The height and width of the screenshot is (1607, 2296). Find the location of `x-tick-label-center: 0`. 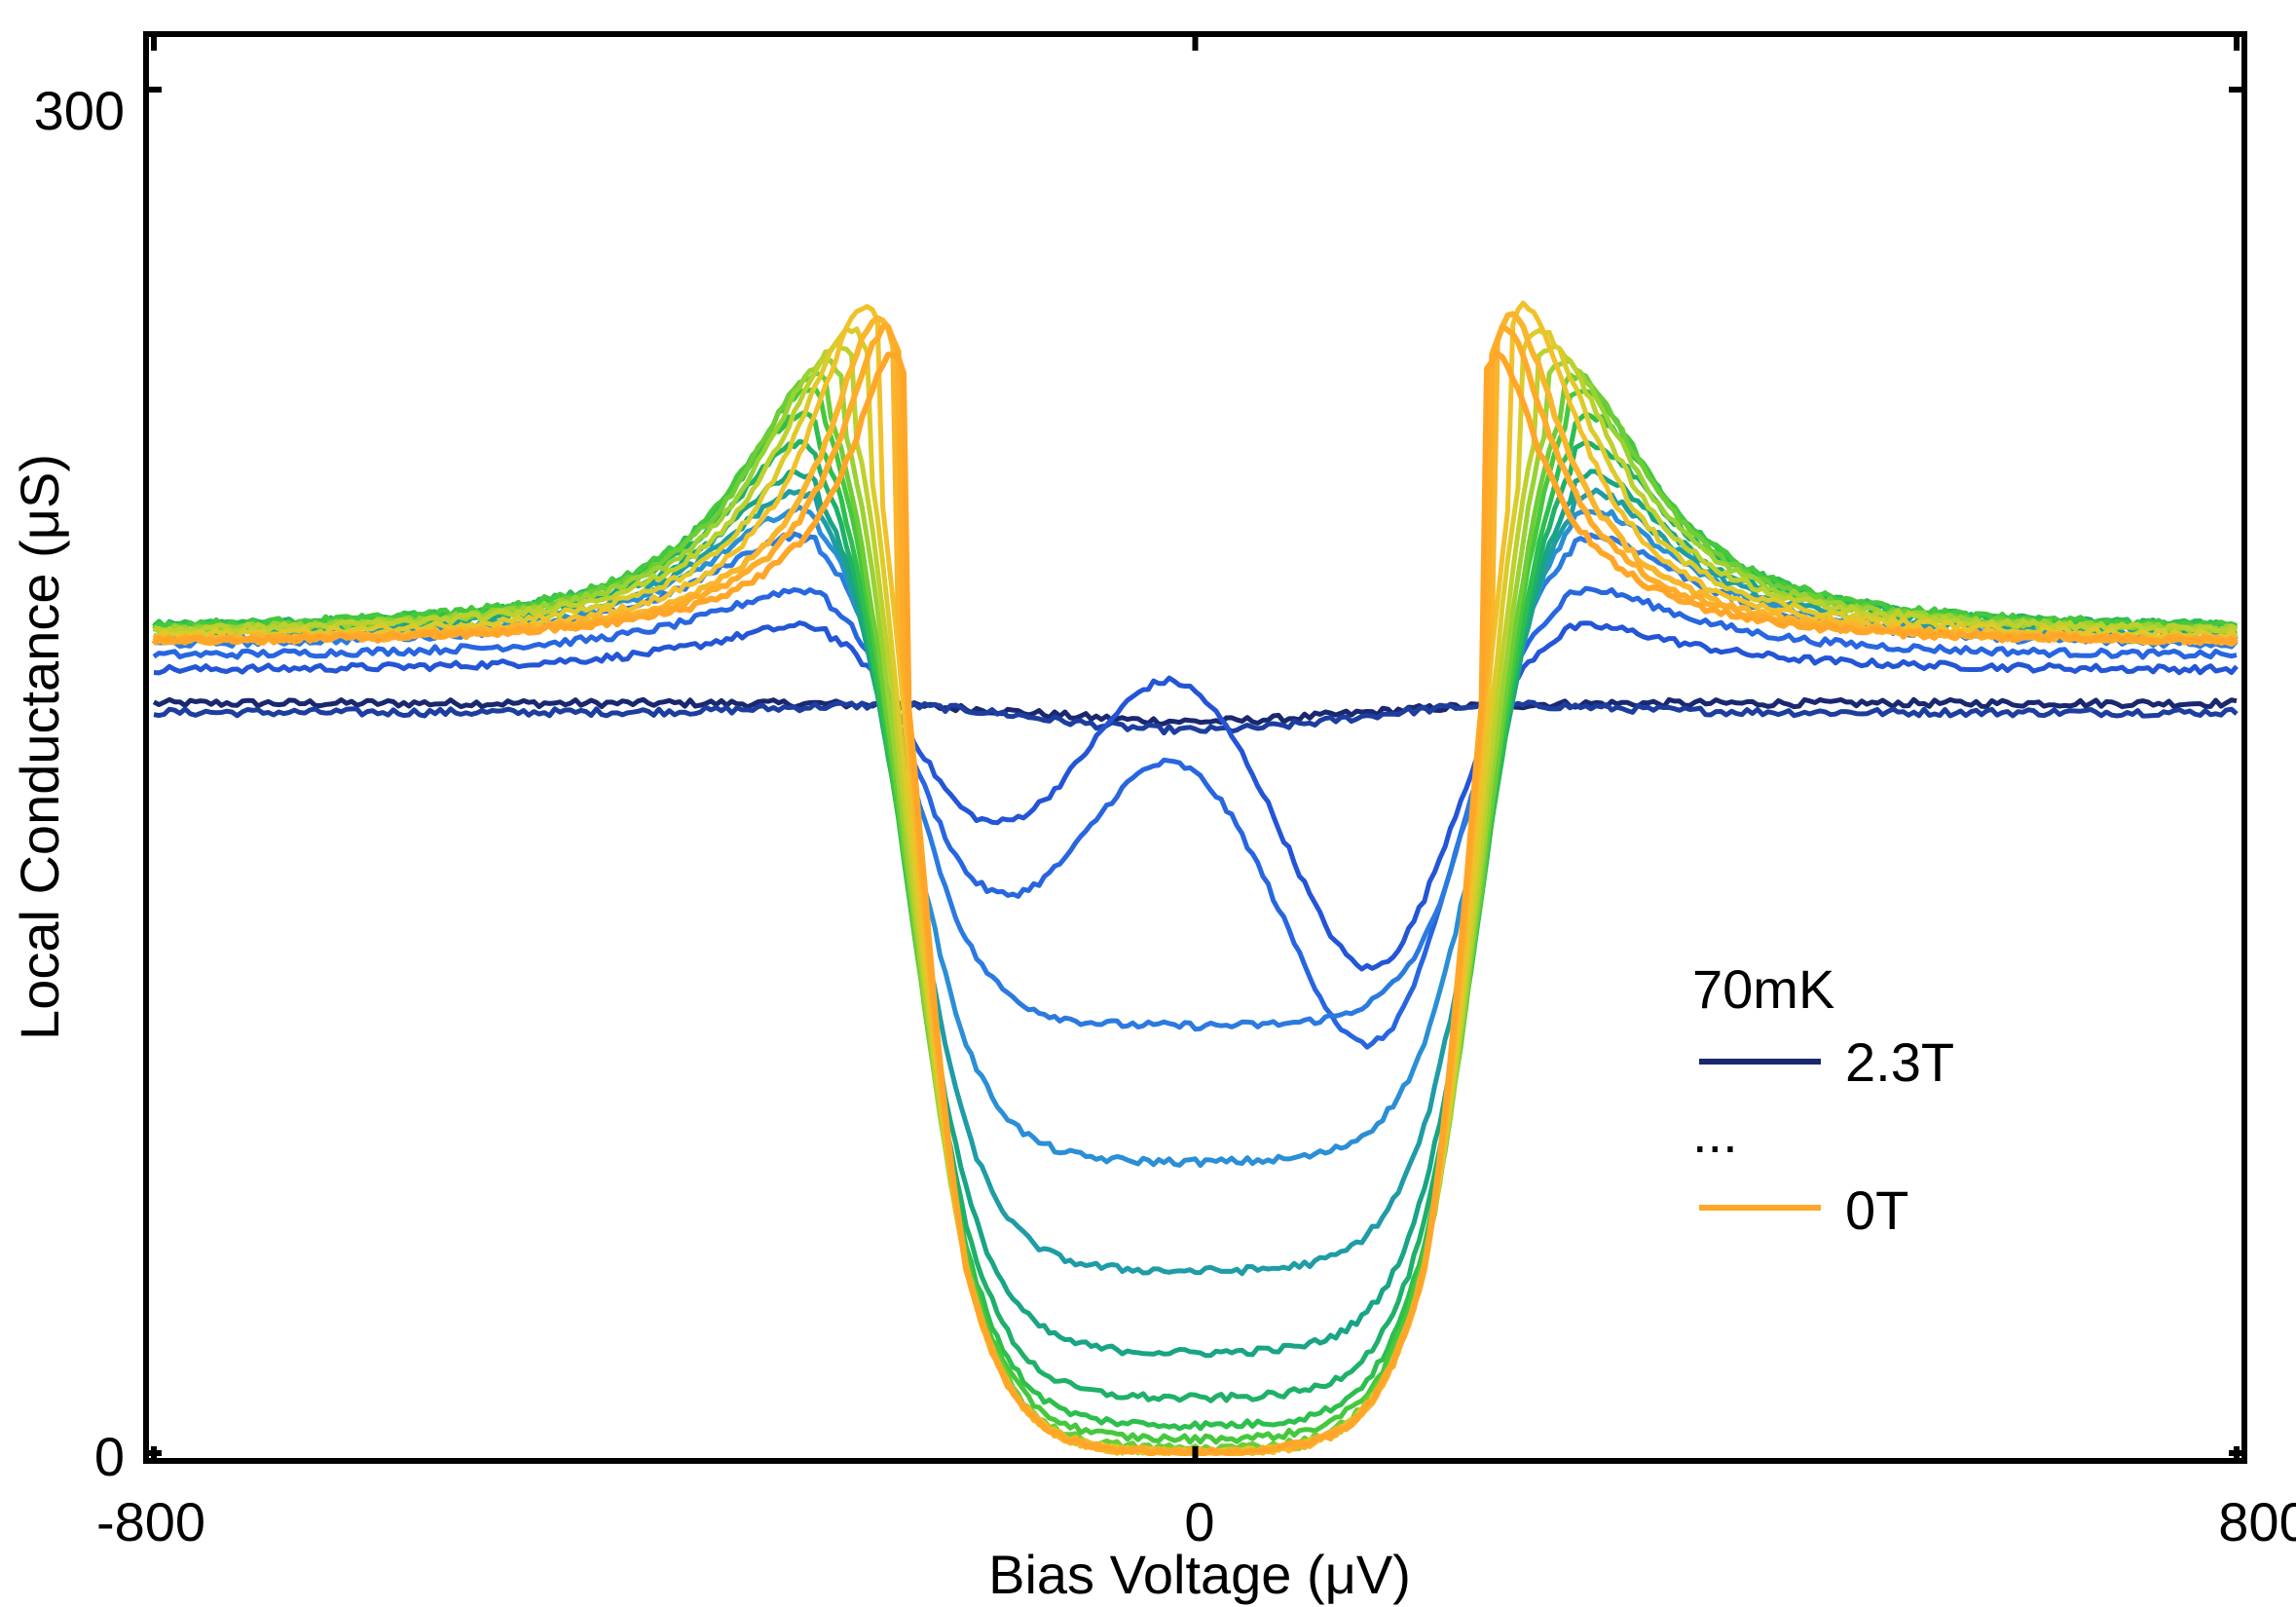

x-tick-label-center: 0 is located at coordinates (1199, 1522).